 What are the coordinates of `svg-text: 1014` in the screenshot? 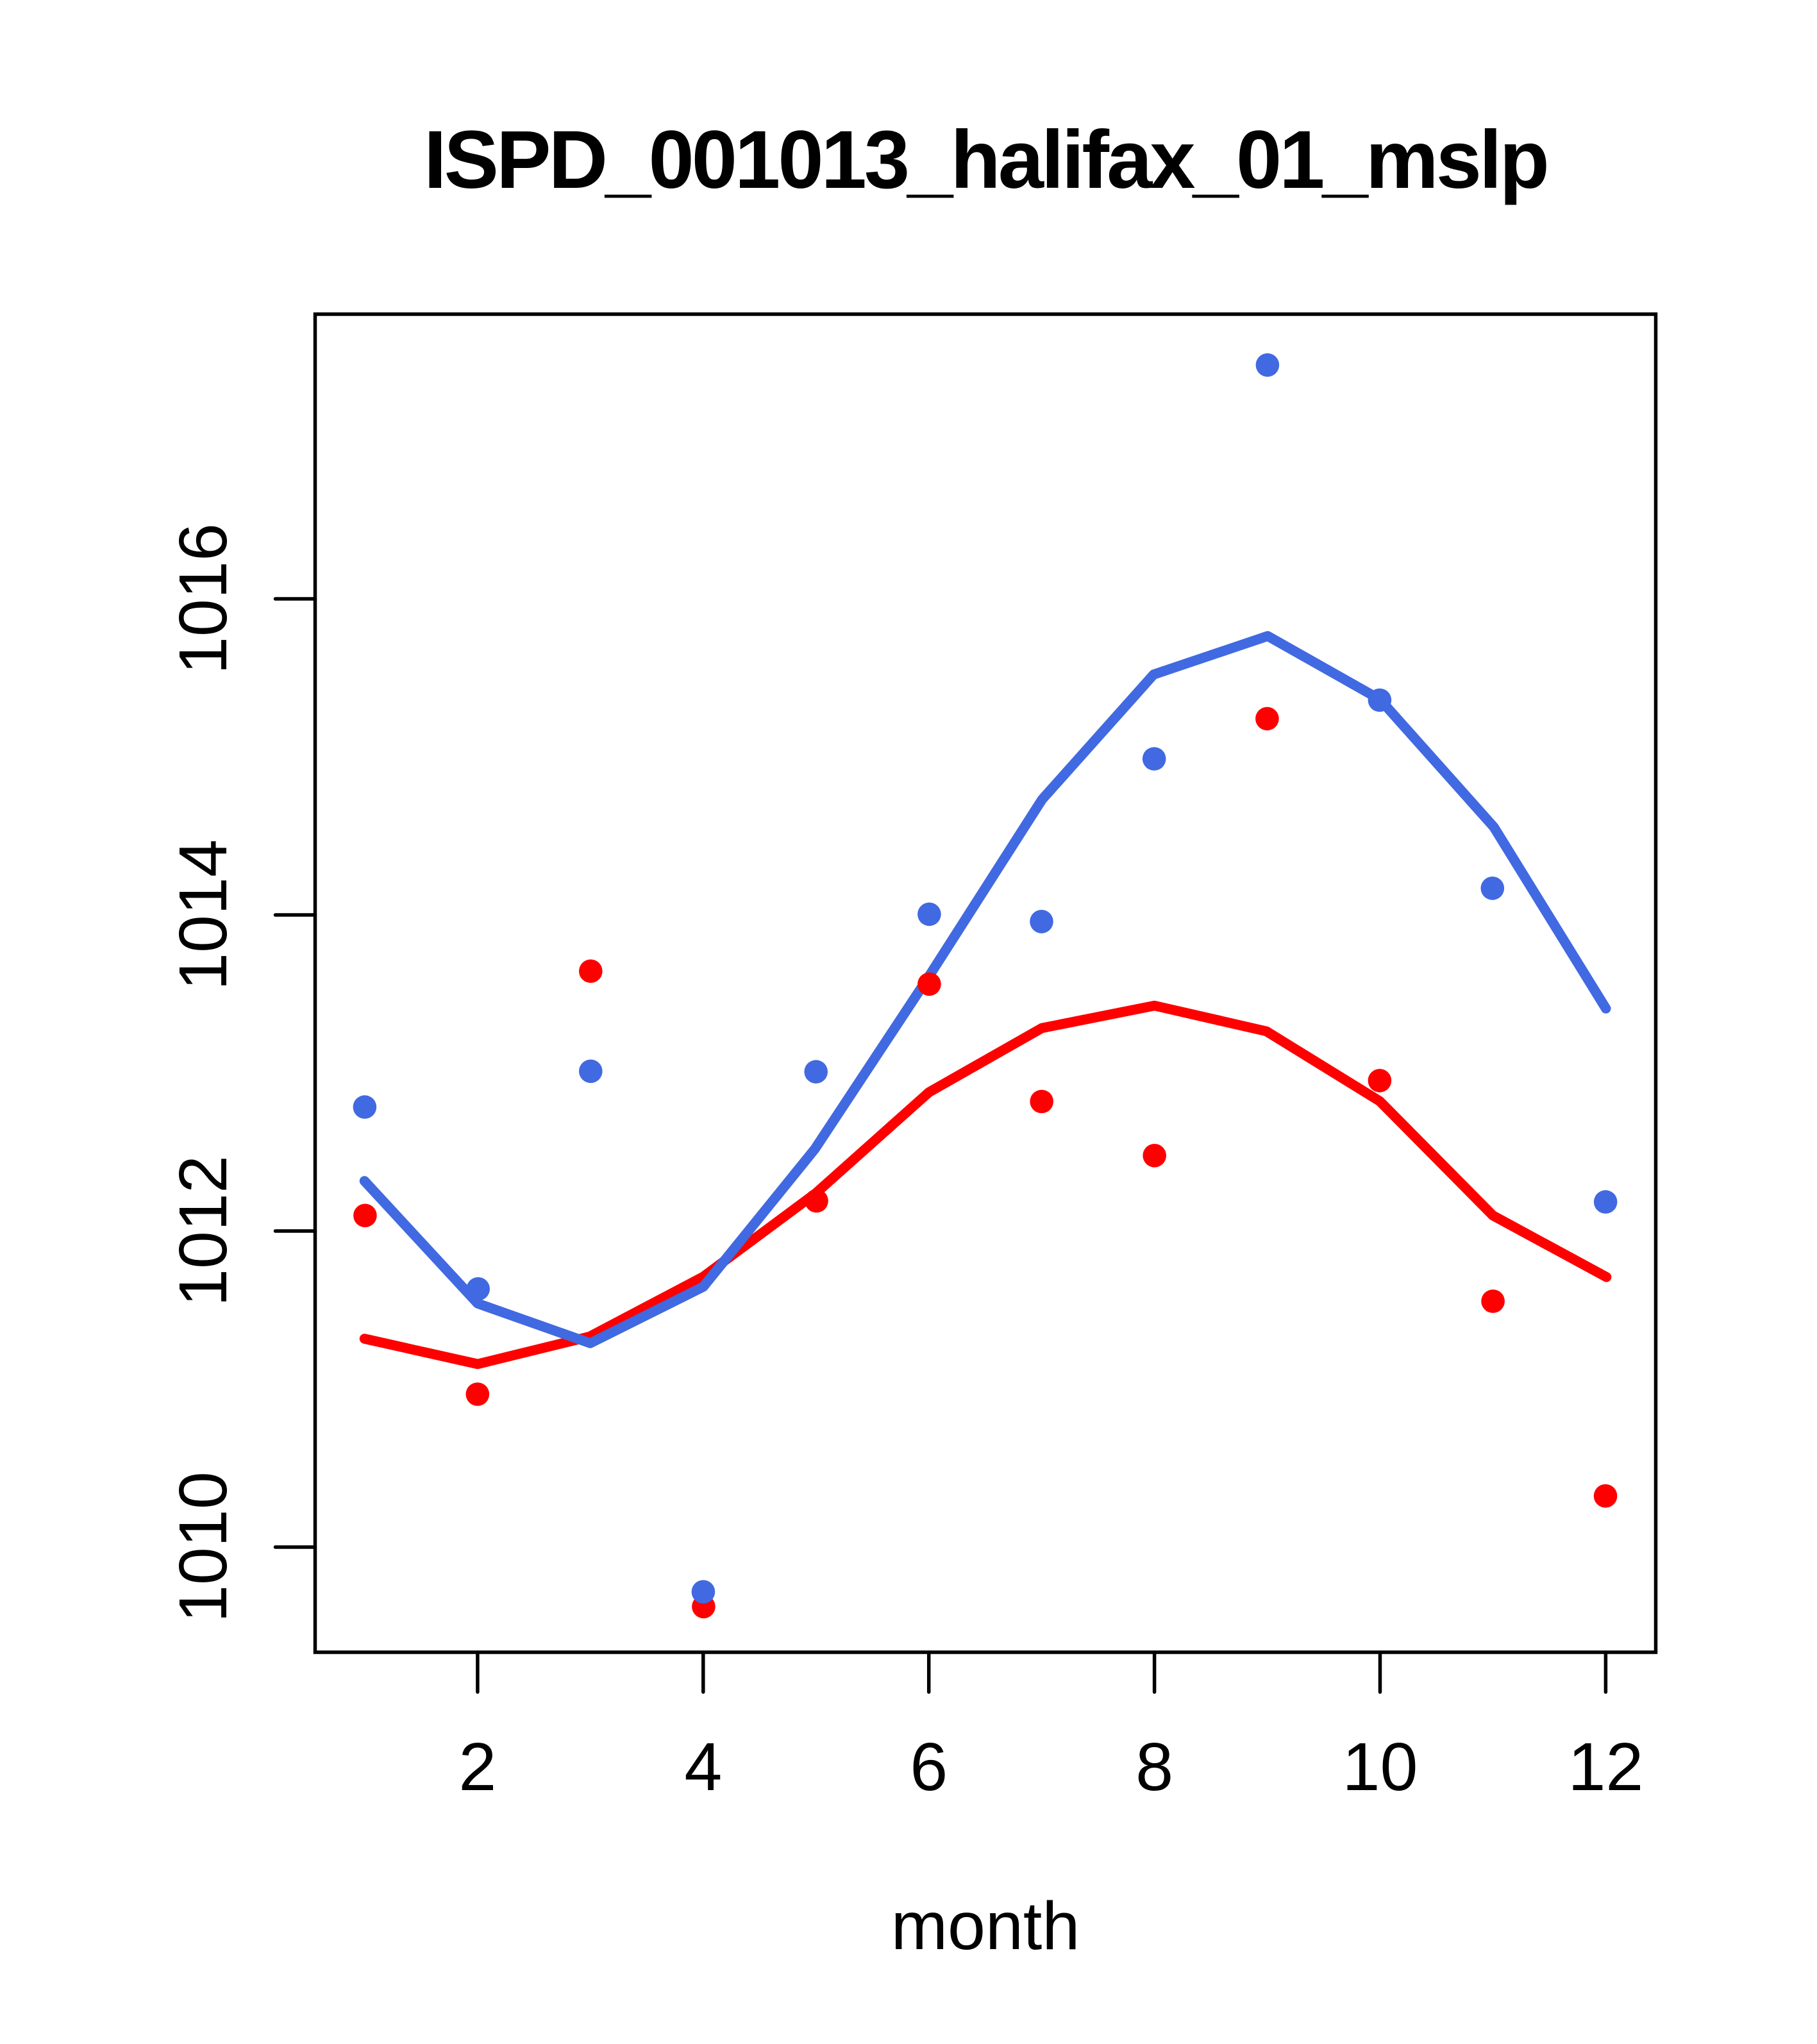 It's located at (203, 915).